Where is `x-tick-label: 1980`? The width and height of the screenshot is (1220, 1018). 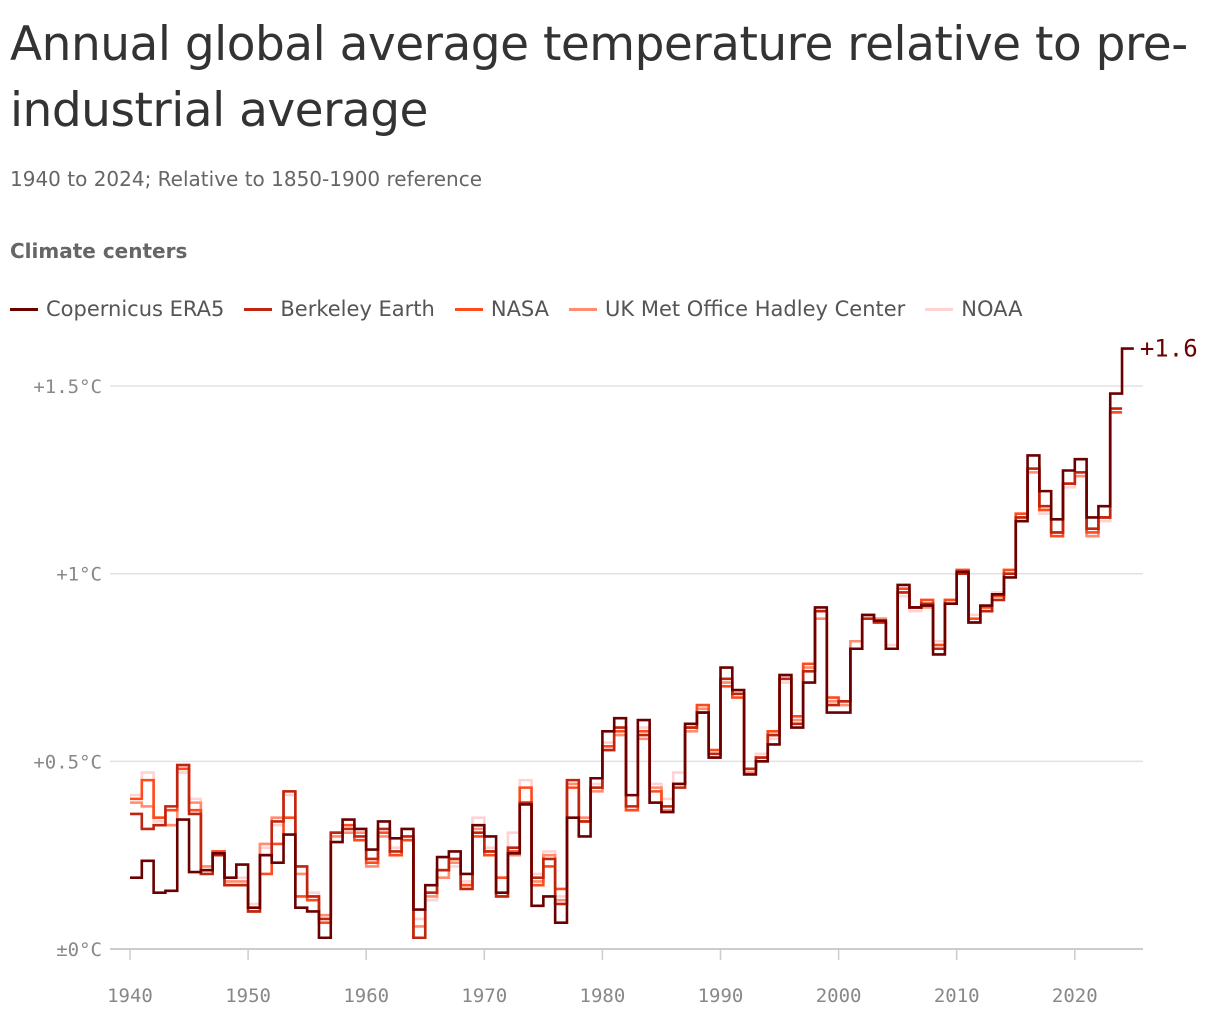
x-tick-label: 1980 is located at coordinates (603, 996).